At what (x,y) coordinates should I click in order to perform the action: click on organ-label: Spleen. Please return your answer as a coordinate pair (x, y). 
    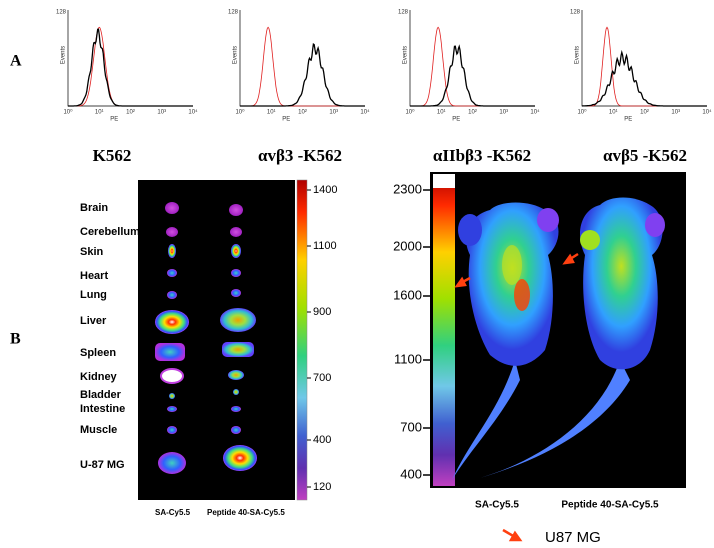
    Looking at the image, I should click on (98, 353).